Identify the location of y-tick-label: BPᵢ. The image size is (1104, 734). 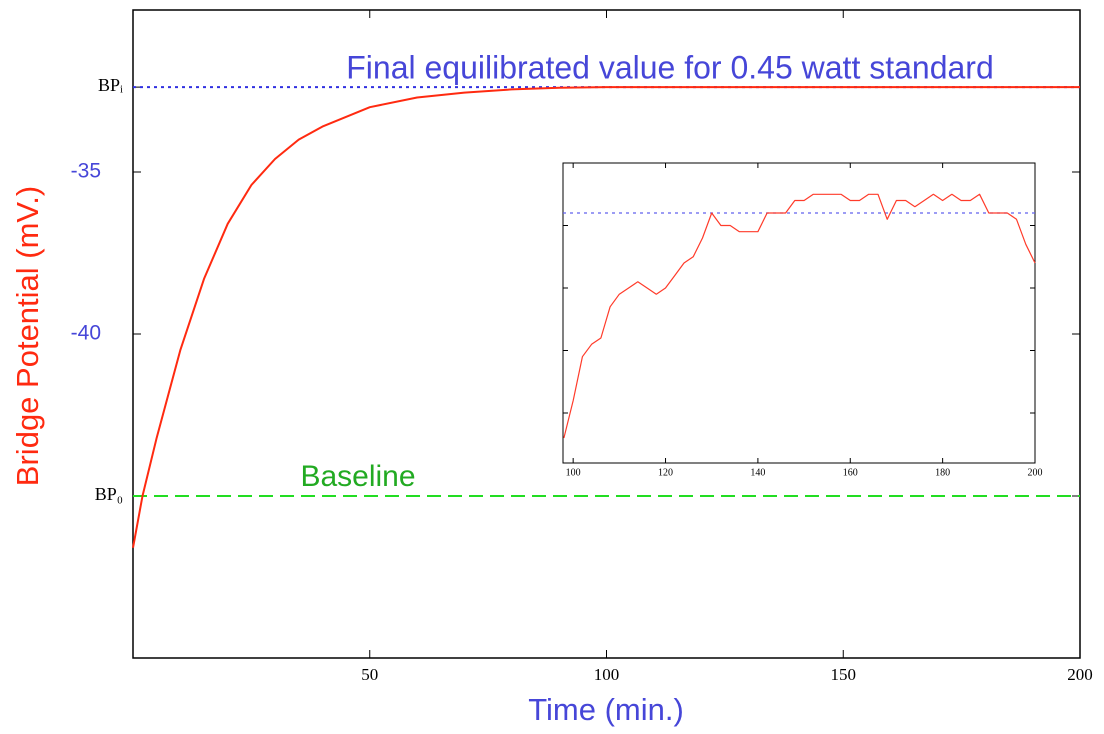
(110, 85).